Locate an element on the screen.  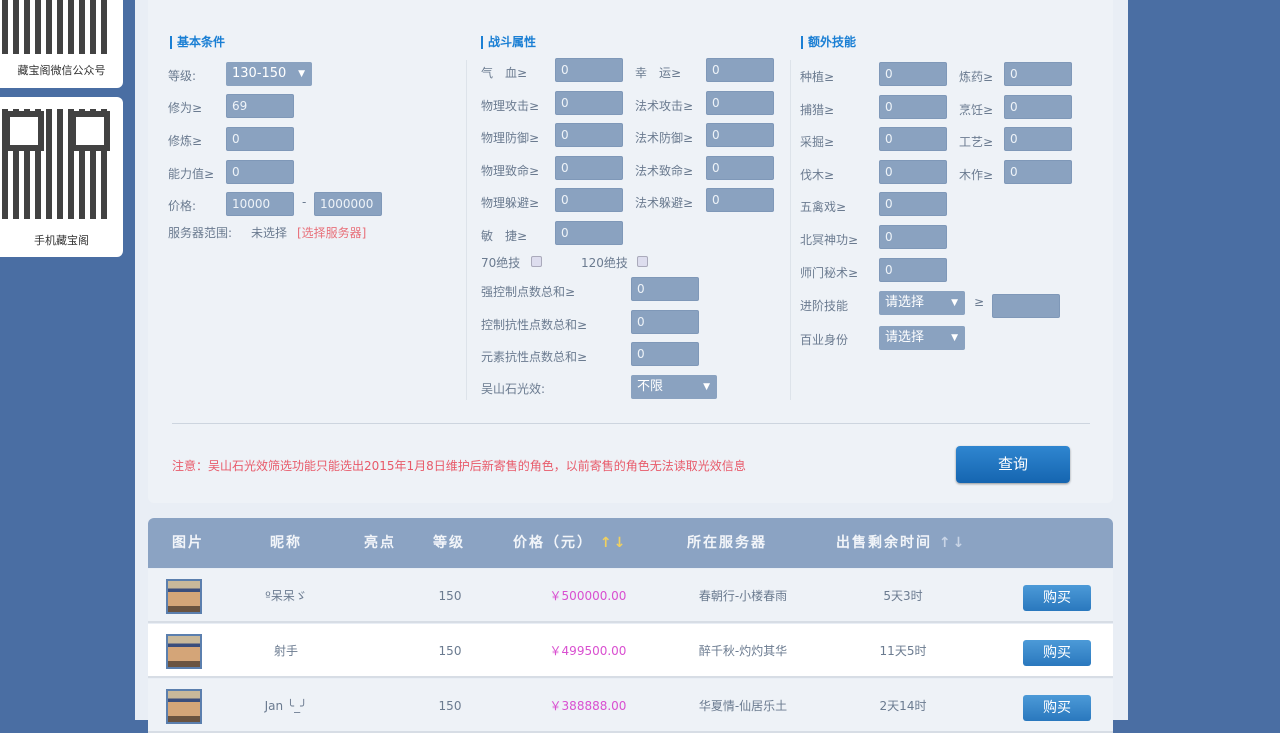
extra-label: 北冥神功≥ is located at coordinates (829, 240).